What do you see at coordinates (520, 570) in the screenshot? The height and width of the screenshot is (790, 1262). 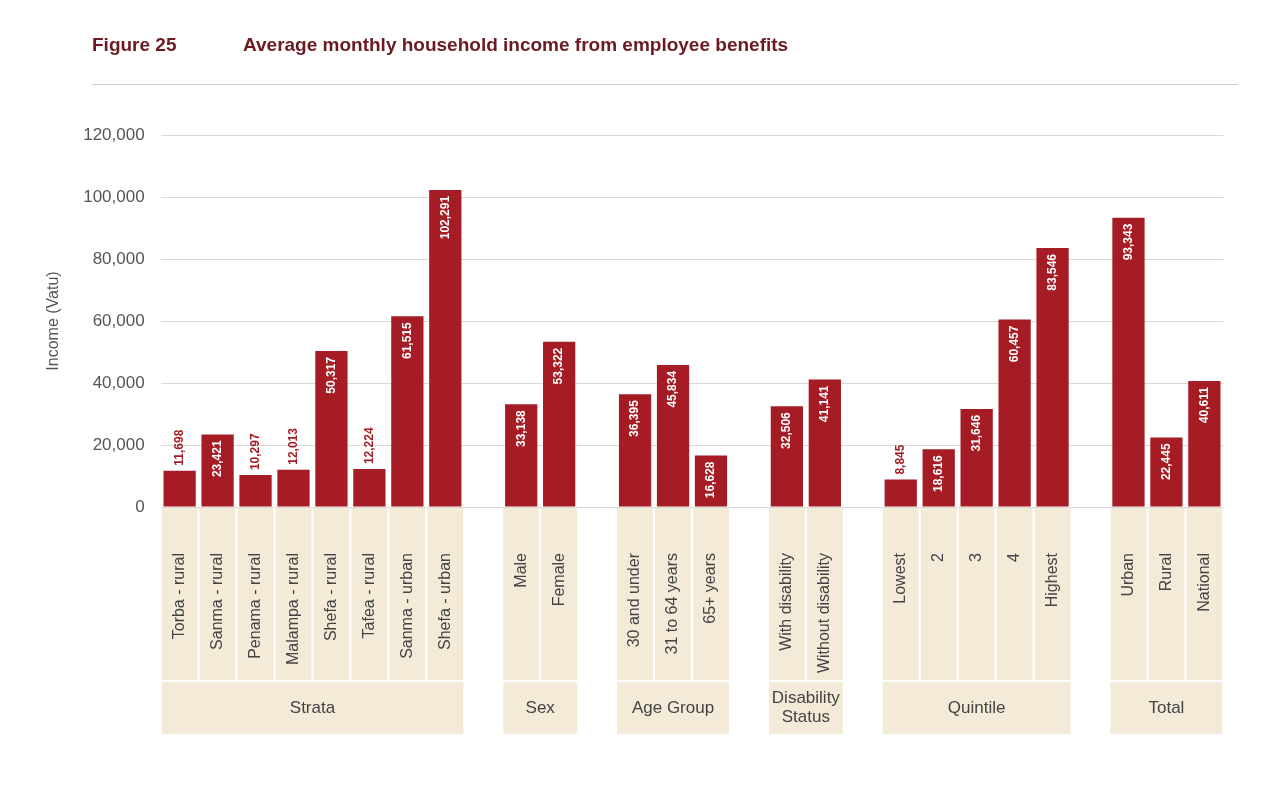 I see `x-tick-label: Male` at bounding box center [520, 570].